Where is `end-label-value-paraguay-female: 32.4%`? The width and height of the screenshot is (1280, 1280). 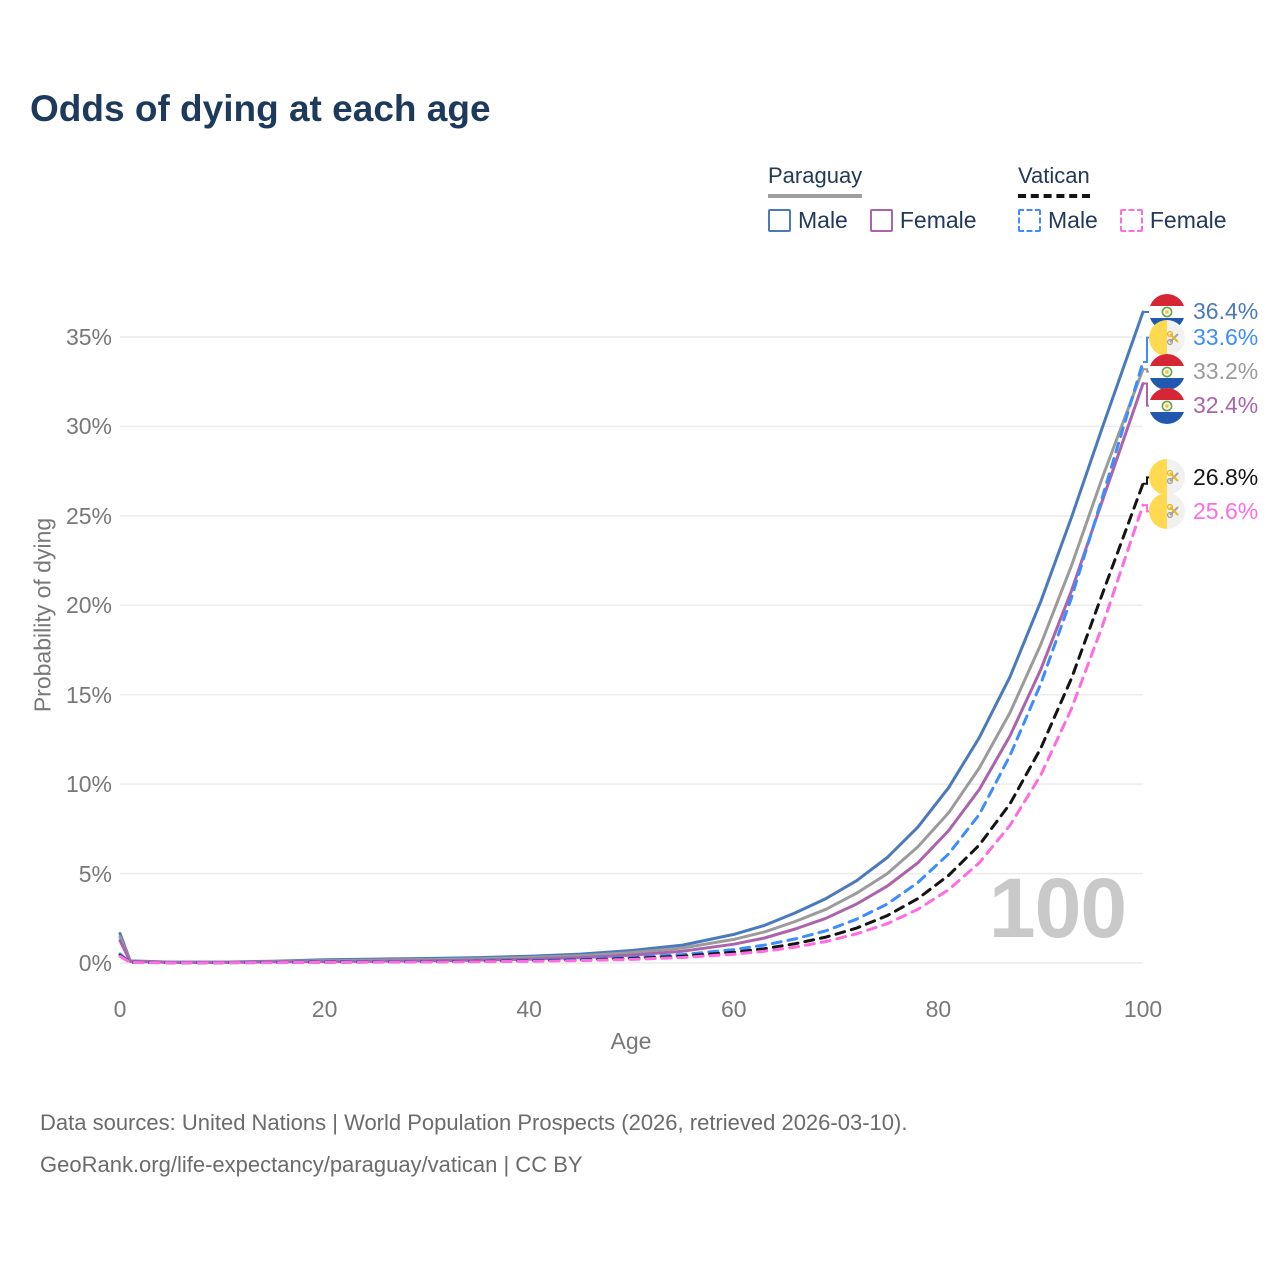 end-label-value-paraguay-female: 32.4% is located at coordinates (1226, 405).